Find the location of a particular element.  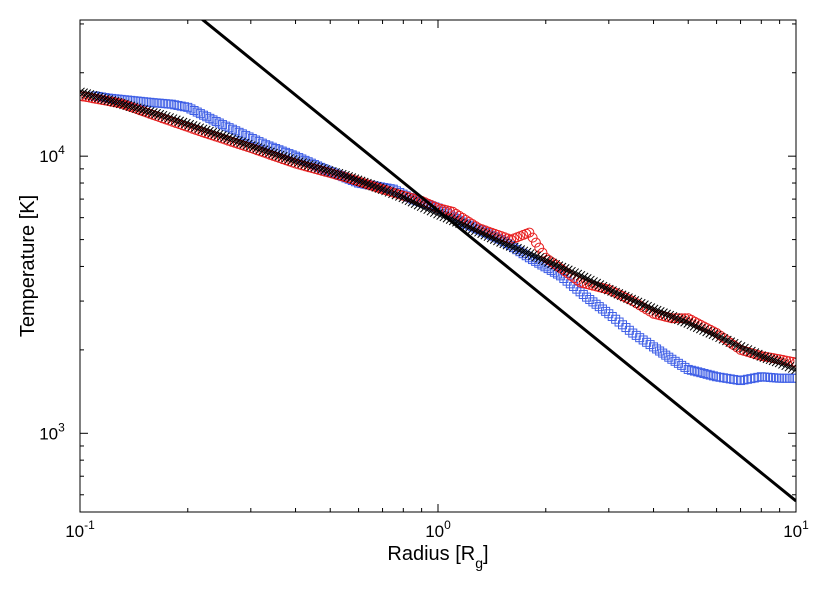

x-tick-label: 10¹ is located at coordinates (796, 529).